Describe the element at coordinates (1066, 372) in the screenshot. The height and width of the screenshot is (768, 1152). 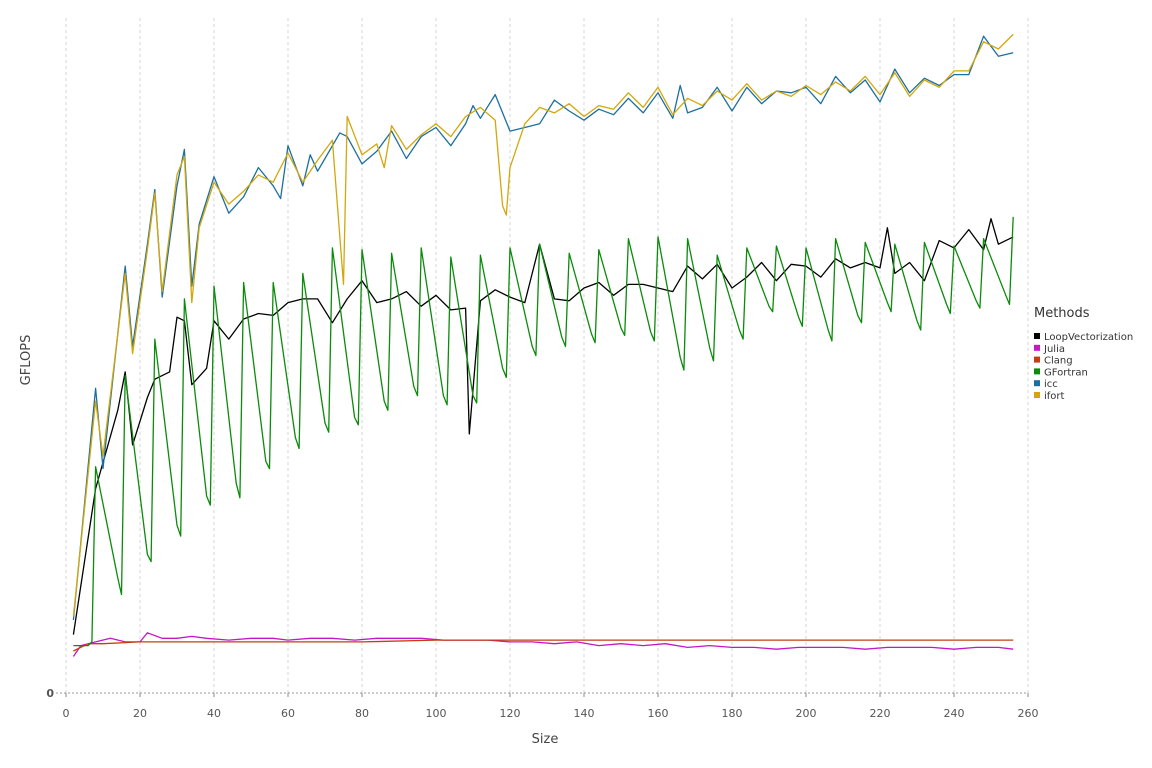
I see `legend-label-gfortran: GFortran` at that location.